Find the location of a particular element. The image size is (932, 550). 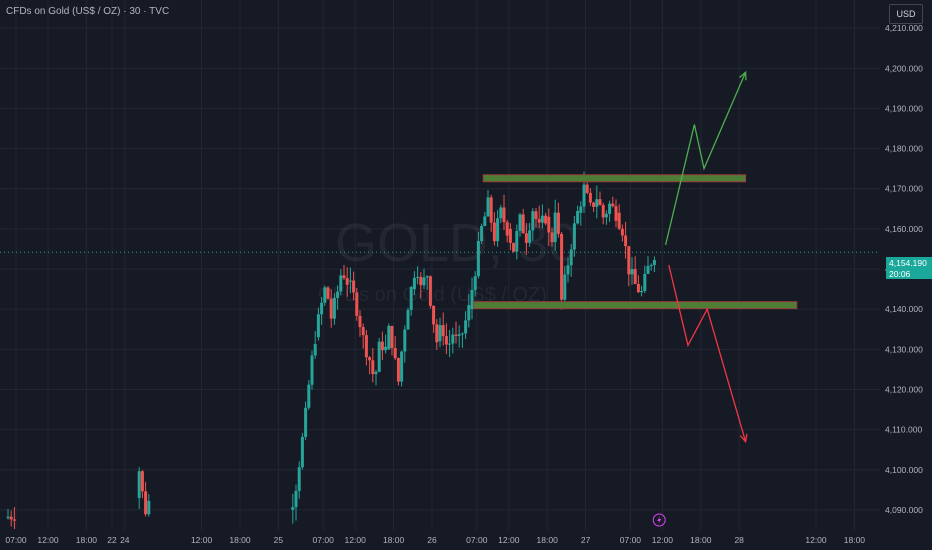

price-tick-label: 4,190.000 is located at coordinates (904, 108).